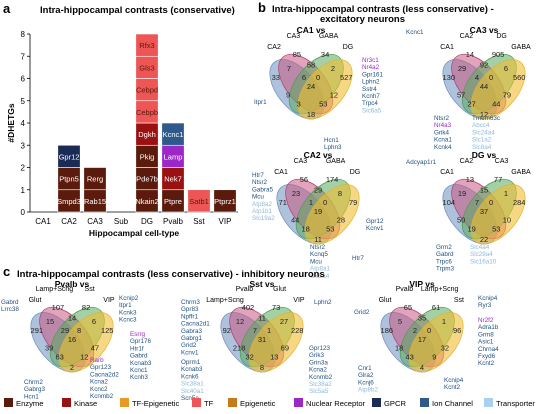 This screenshot has height=414, width=550. What do you see at coordinates (370, 103) in the screenshot?
I see `gene-label: Trpc4` at bounding box center [370, 103].